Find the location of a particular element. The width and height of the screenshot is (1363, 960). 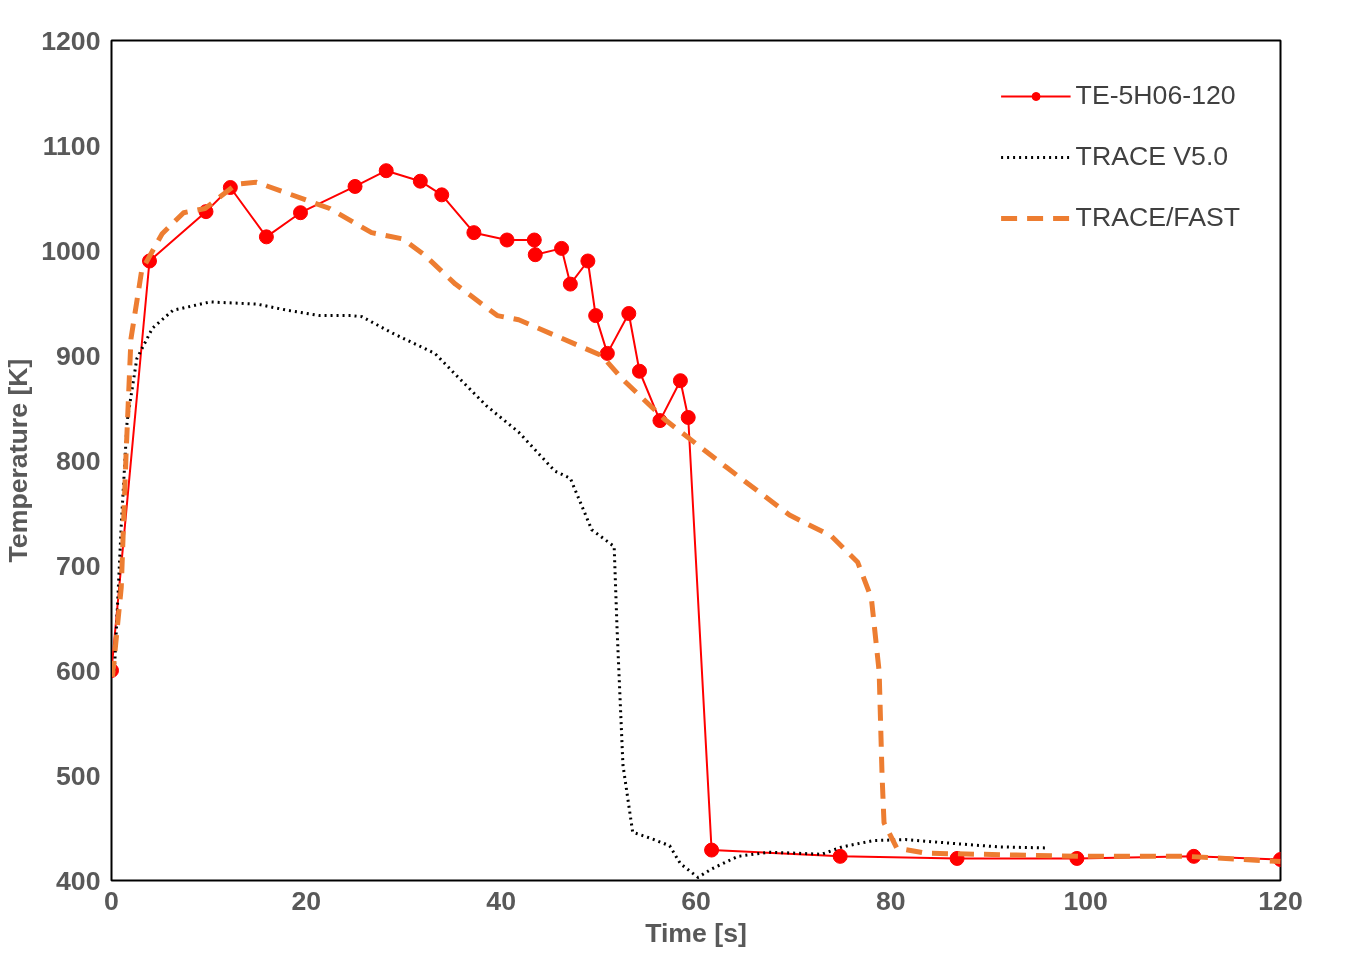

x-tick-label: 40 is located at coordinates (501, 900).